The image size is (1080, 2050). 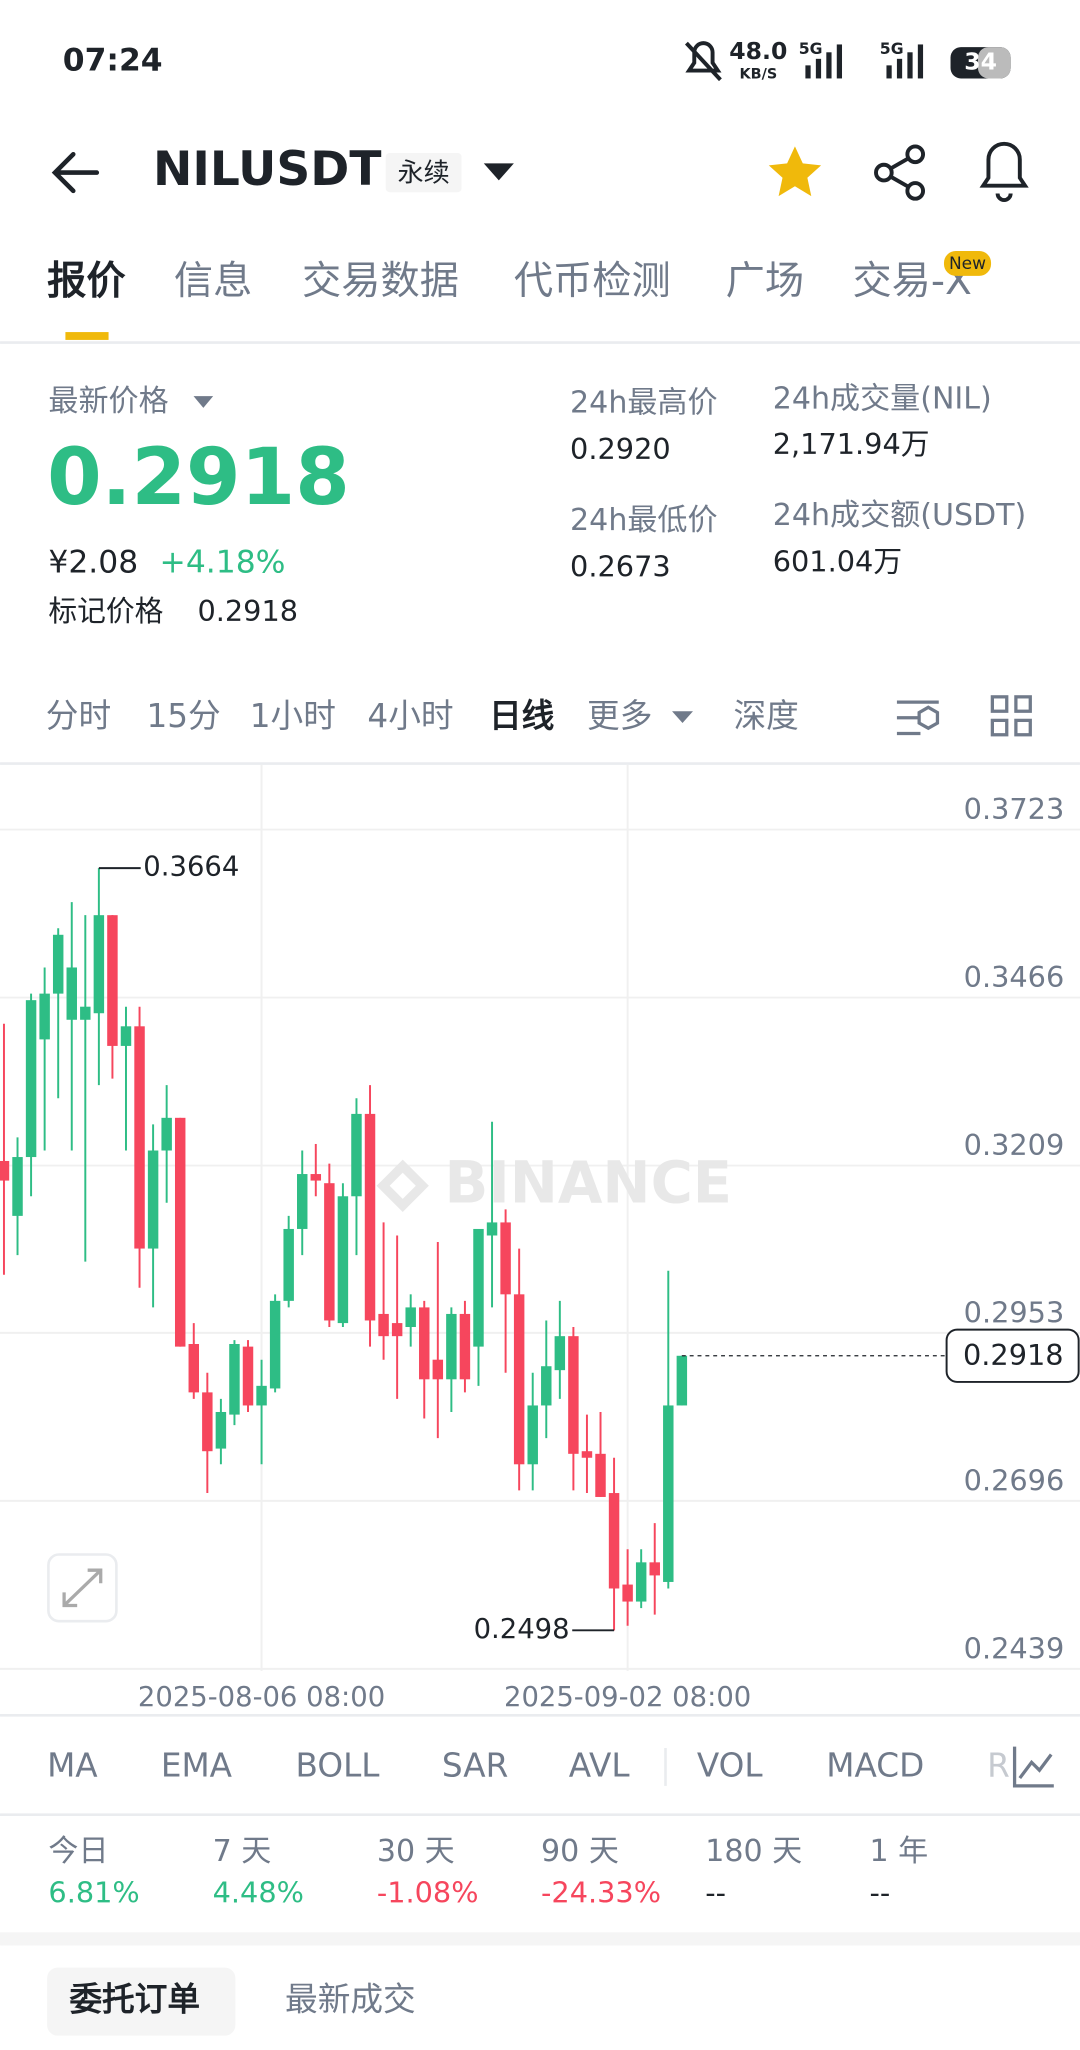 What do you see at coordinates (730, 1766) in the screenshot?
I see `indicator: VOL` at bounding box center [730, 1766].